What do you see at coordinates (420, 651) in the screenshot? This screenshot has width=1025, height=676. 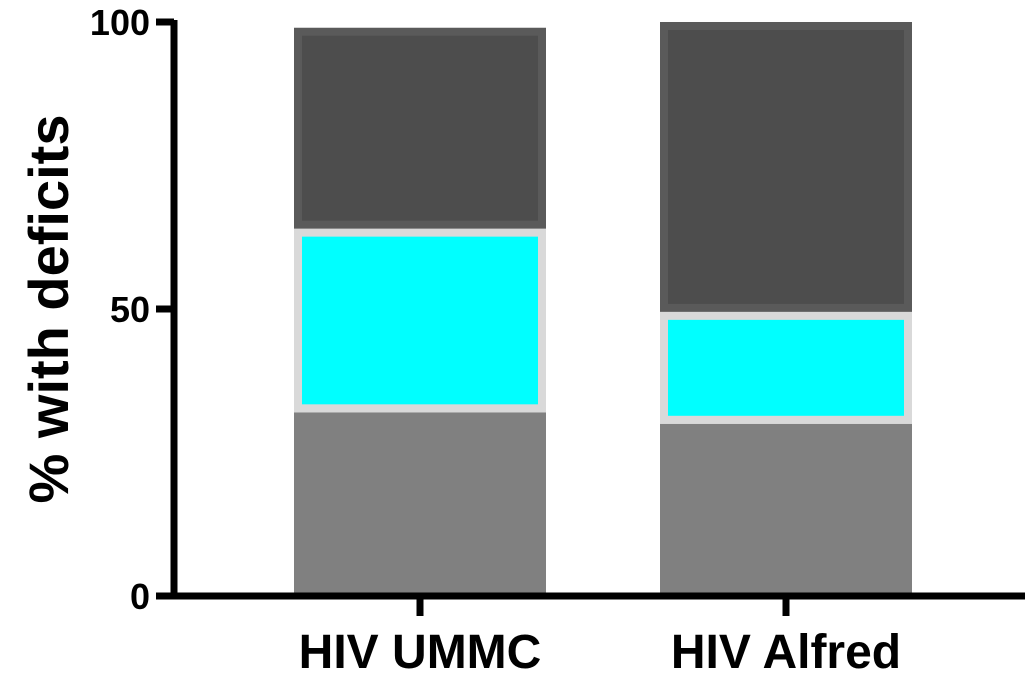 I see `x-category-label-0: HIV UMMC` at bounding box center [420, 651].